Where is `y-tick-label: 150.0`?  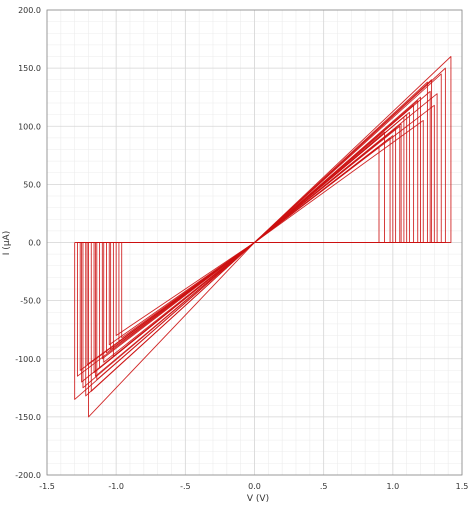 y-tick-label: 150.0 is located at coordinates (29, 68).